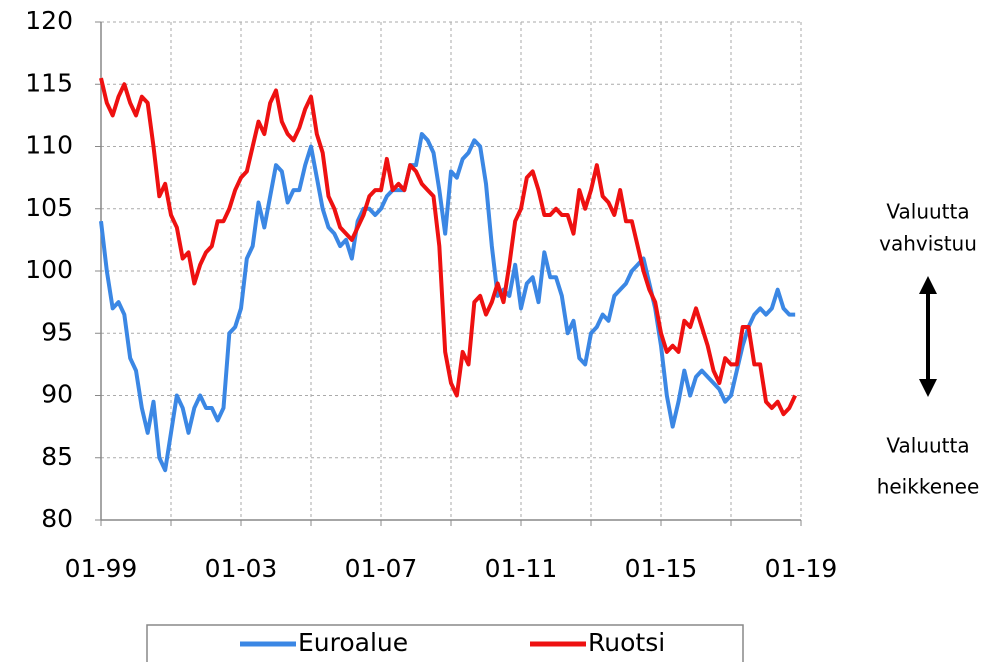  Describe the element at coordinates (928, 487) in the screenshot. I see `annotation: heikkenee` at that location.